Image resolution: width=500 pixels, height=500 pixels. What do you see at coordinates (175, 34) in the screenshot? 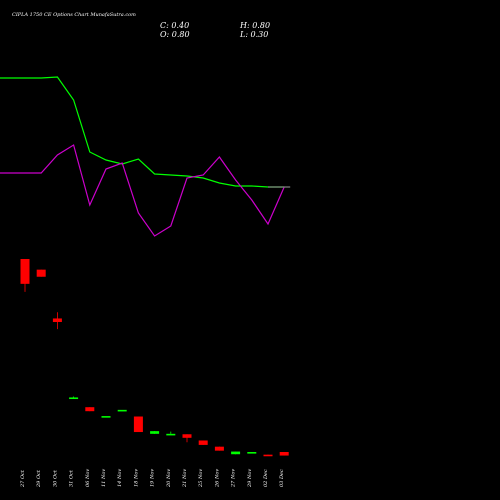
I see `open-value: O: 0.80` at bounding box center [175, 34].